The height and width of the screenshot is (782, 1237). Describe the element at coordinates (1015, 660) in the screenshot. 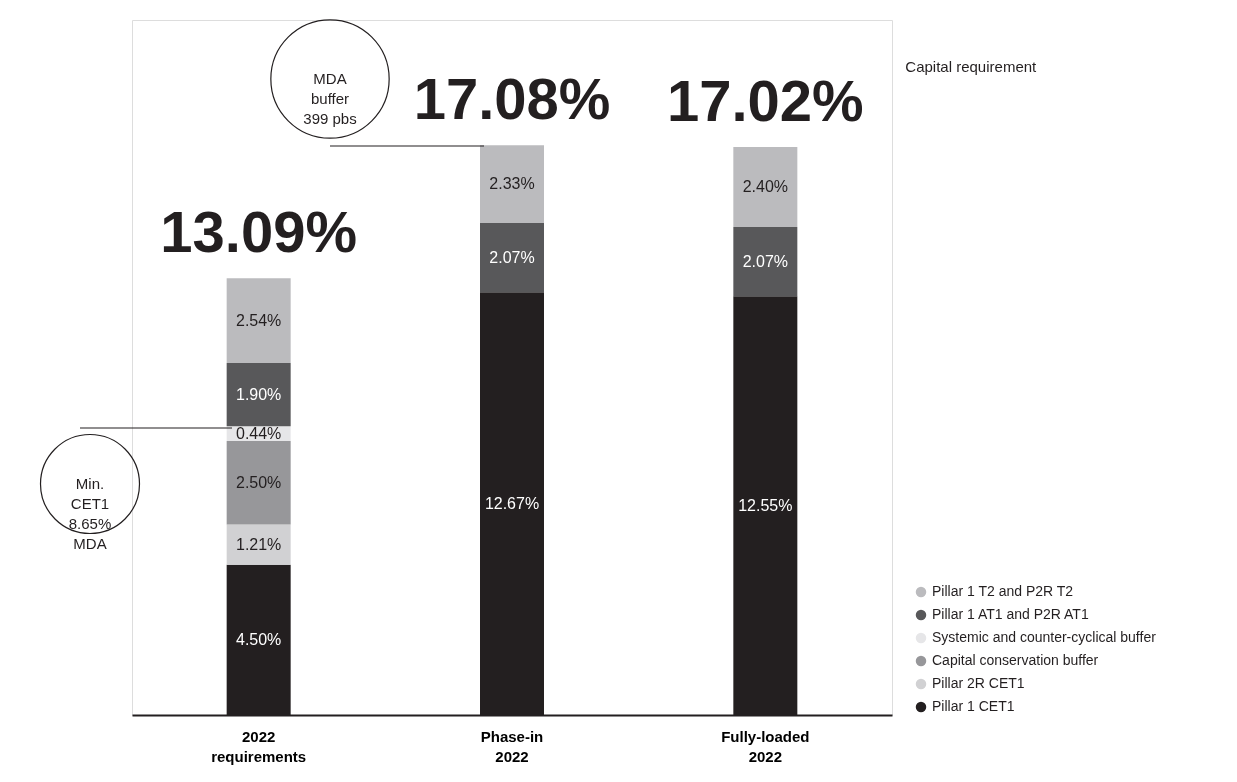

I see `legend-label: Capital conservation buffer` at that location.